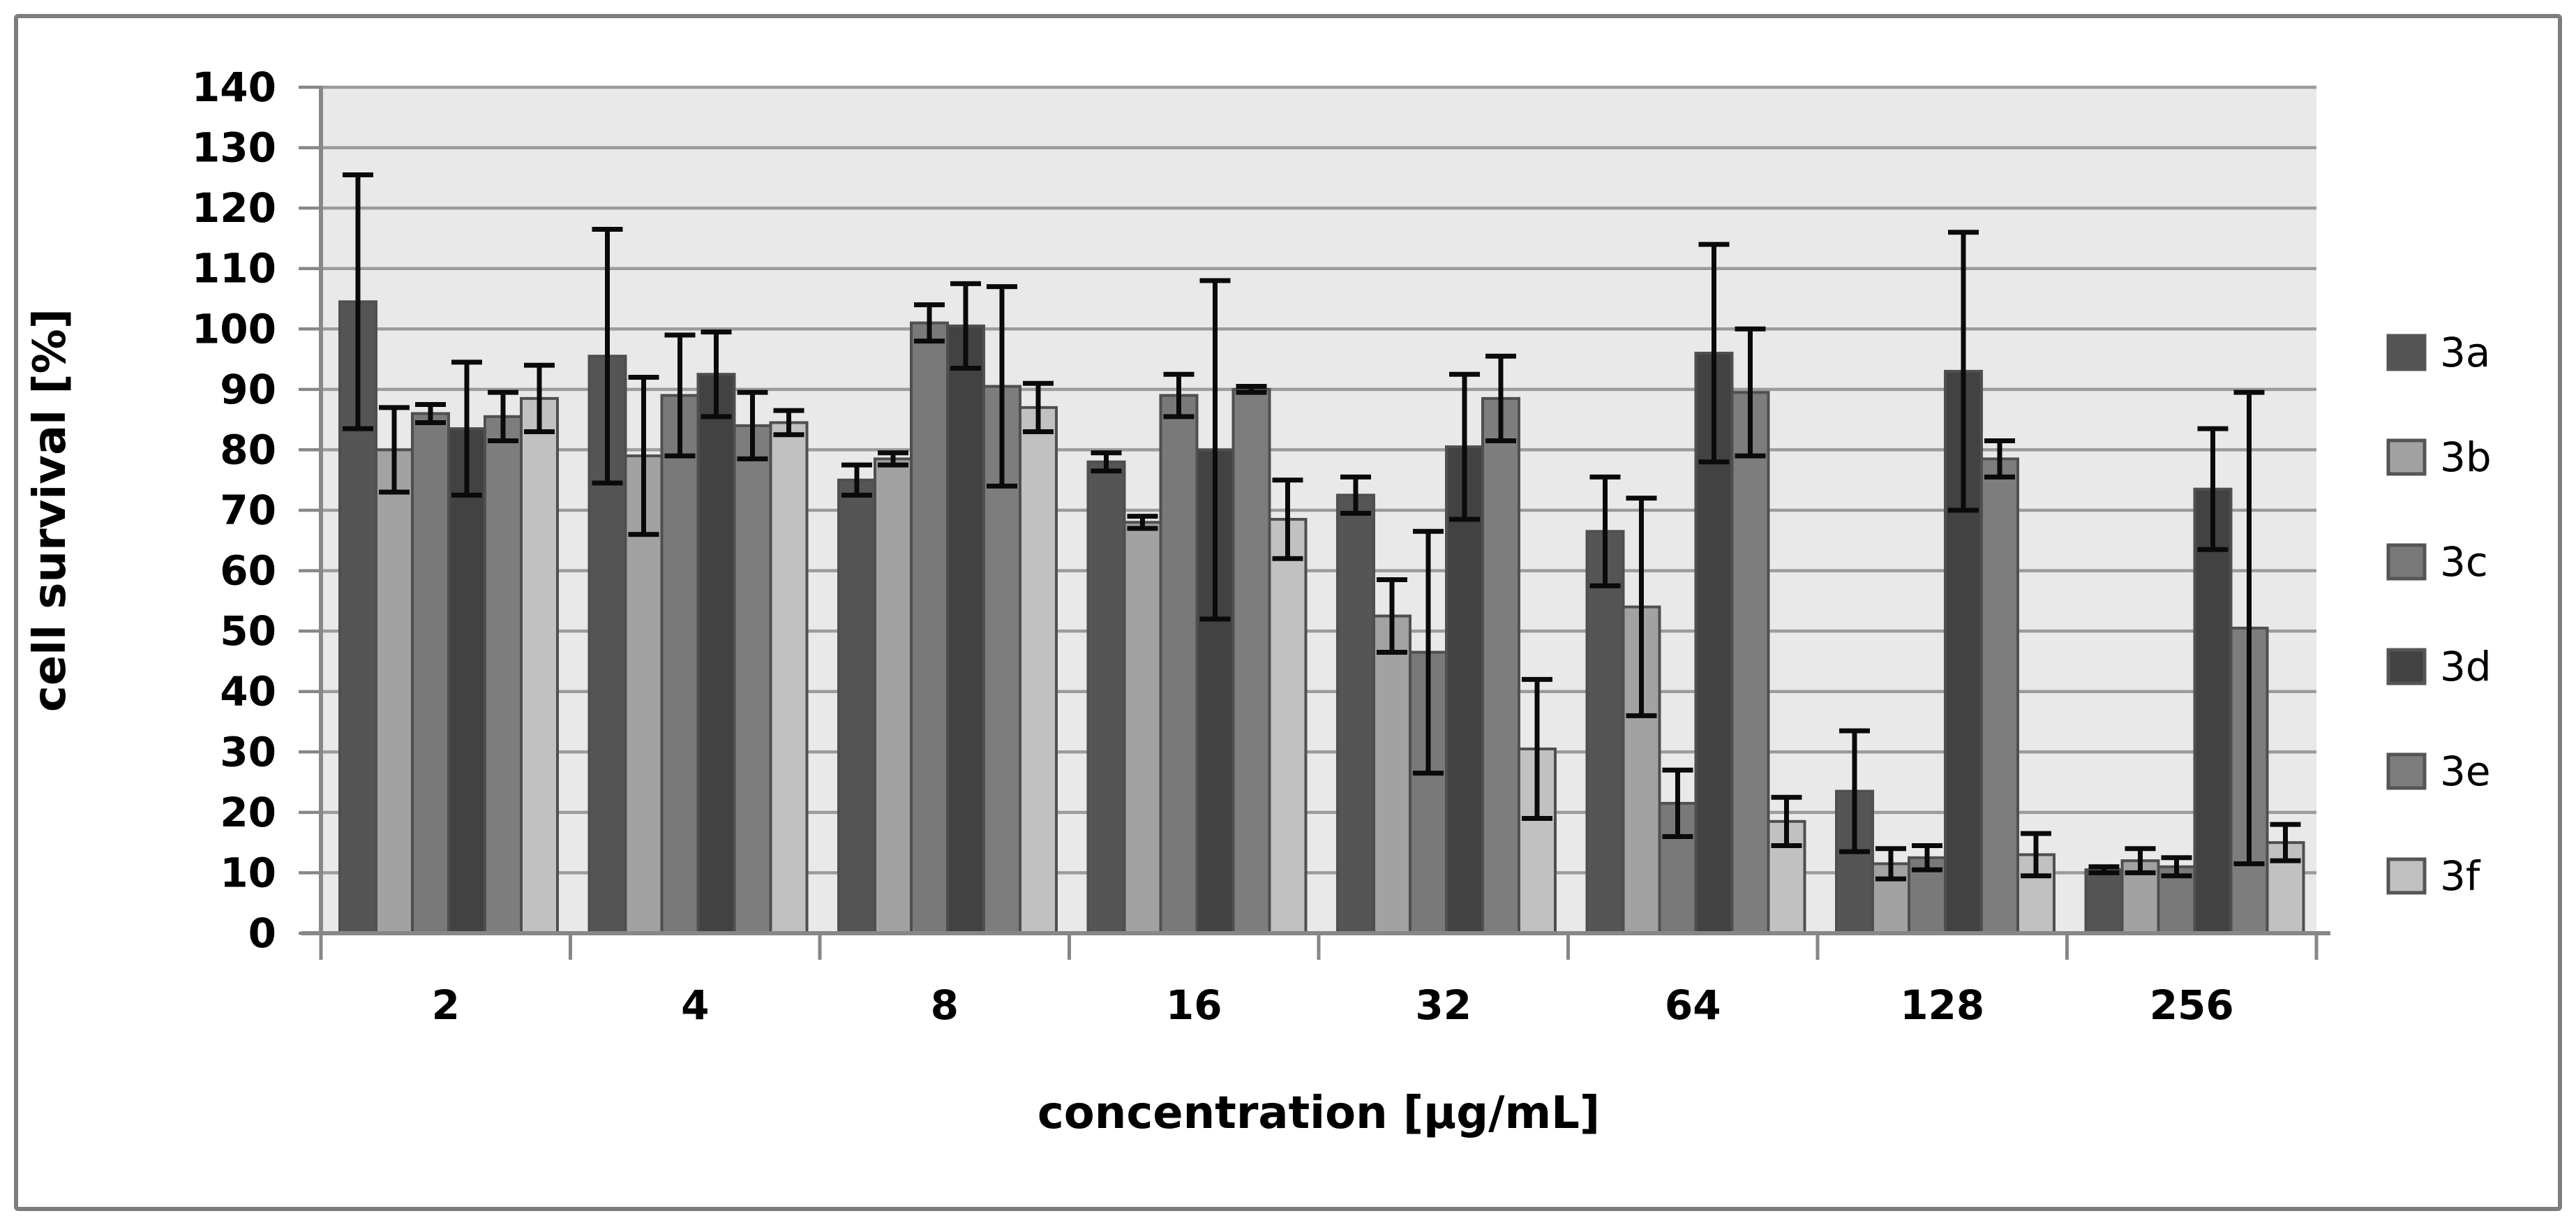  I want to click on y-tick-label-50: 50, so click(248, 631).